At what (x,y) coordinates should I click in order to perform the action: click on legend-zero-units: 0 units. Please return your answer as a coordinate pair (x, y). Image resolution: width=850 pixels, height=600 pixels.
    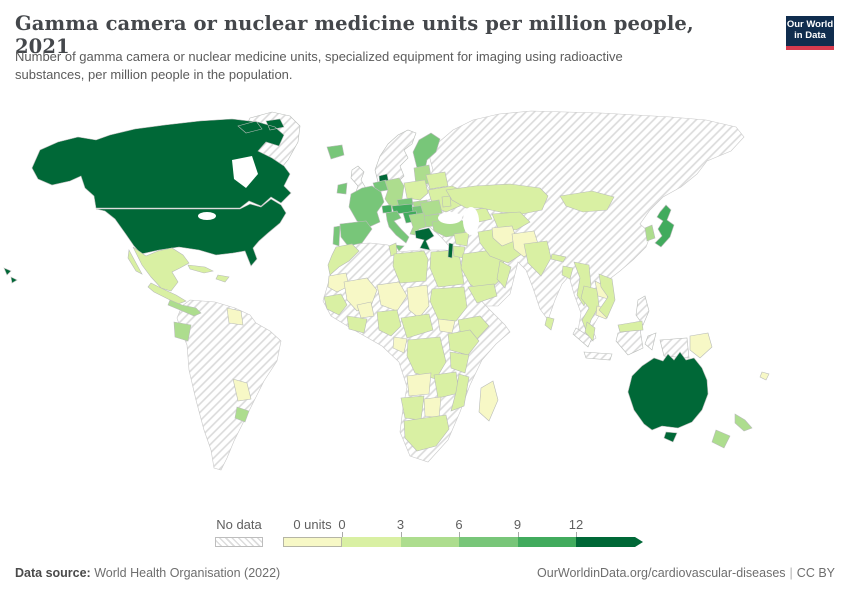
    Looking at the image, I should click on (312, 534).